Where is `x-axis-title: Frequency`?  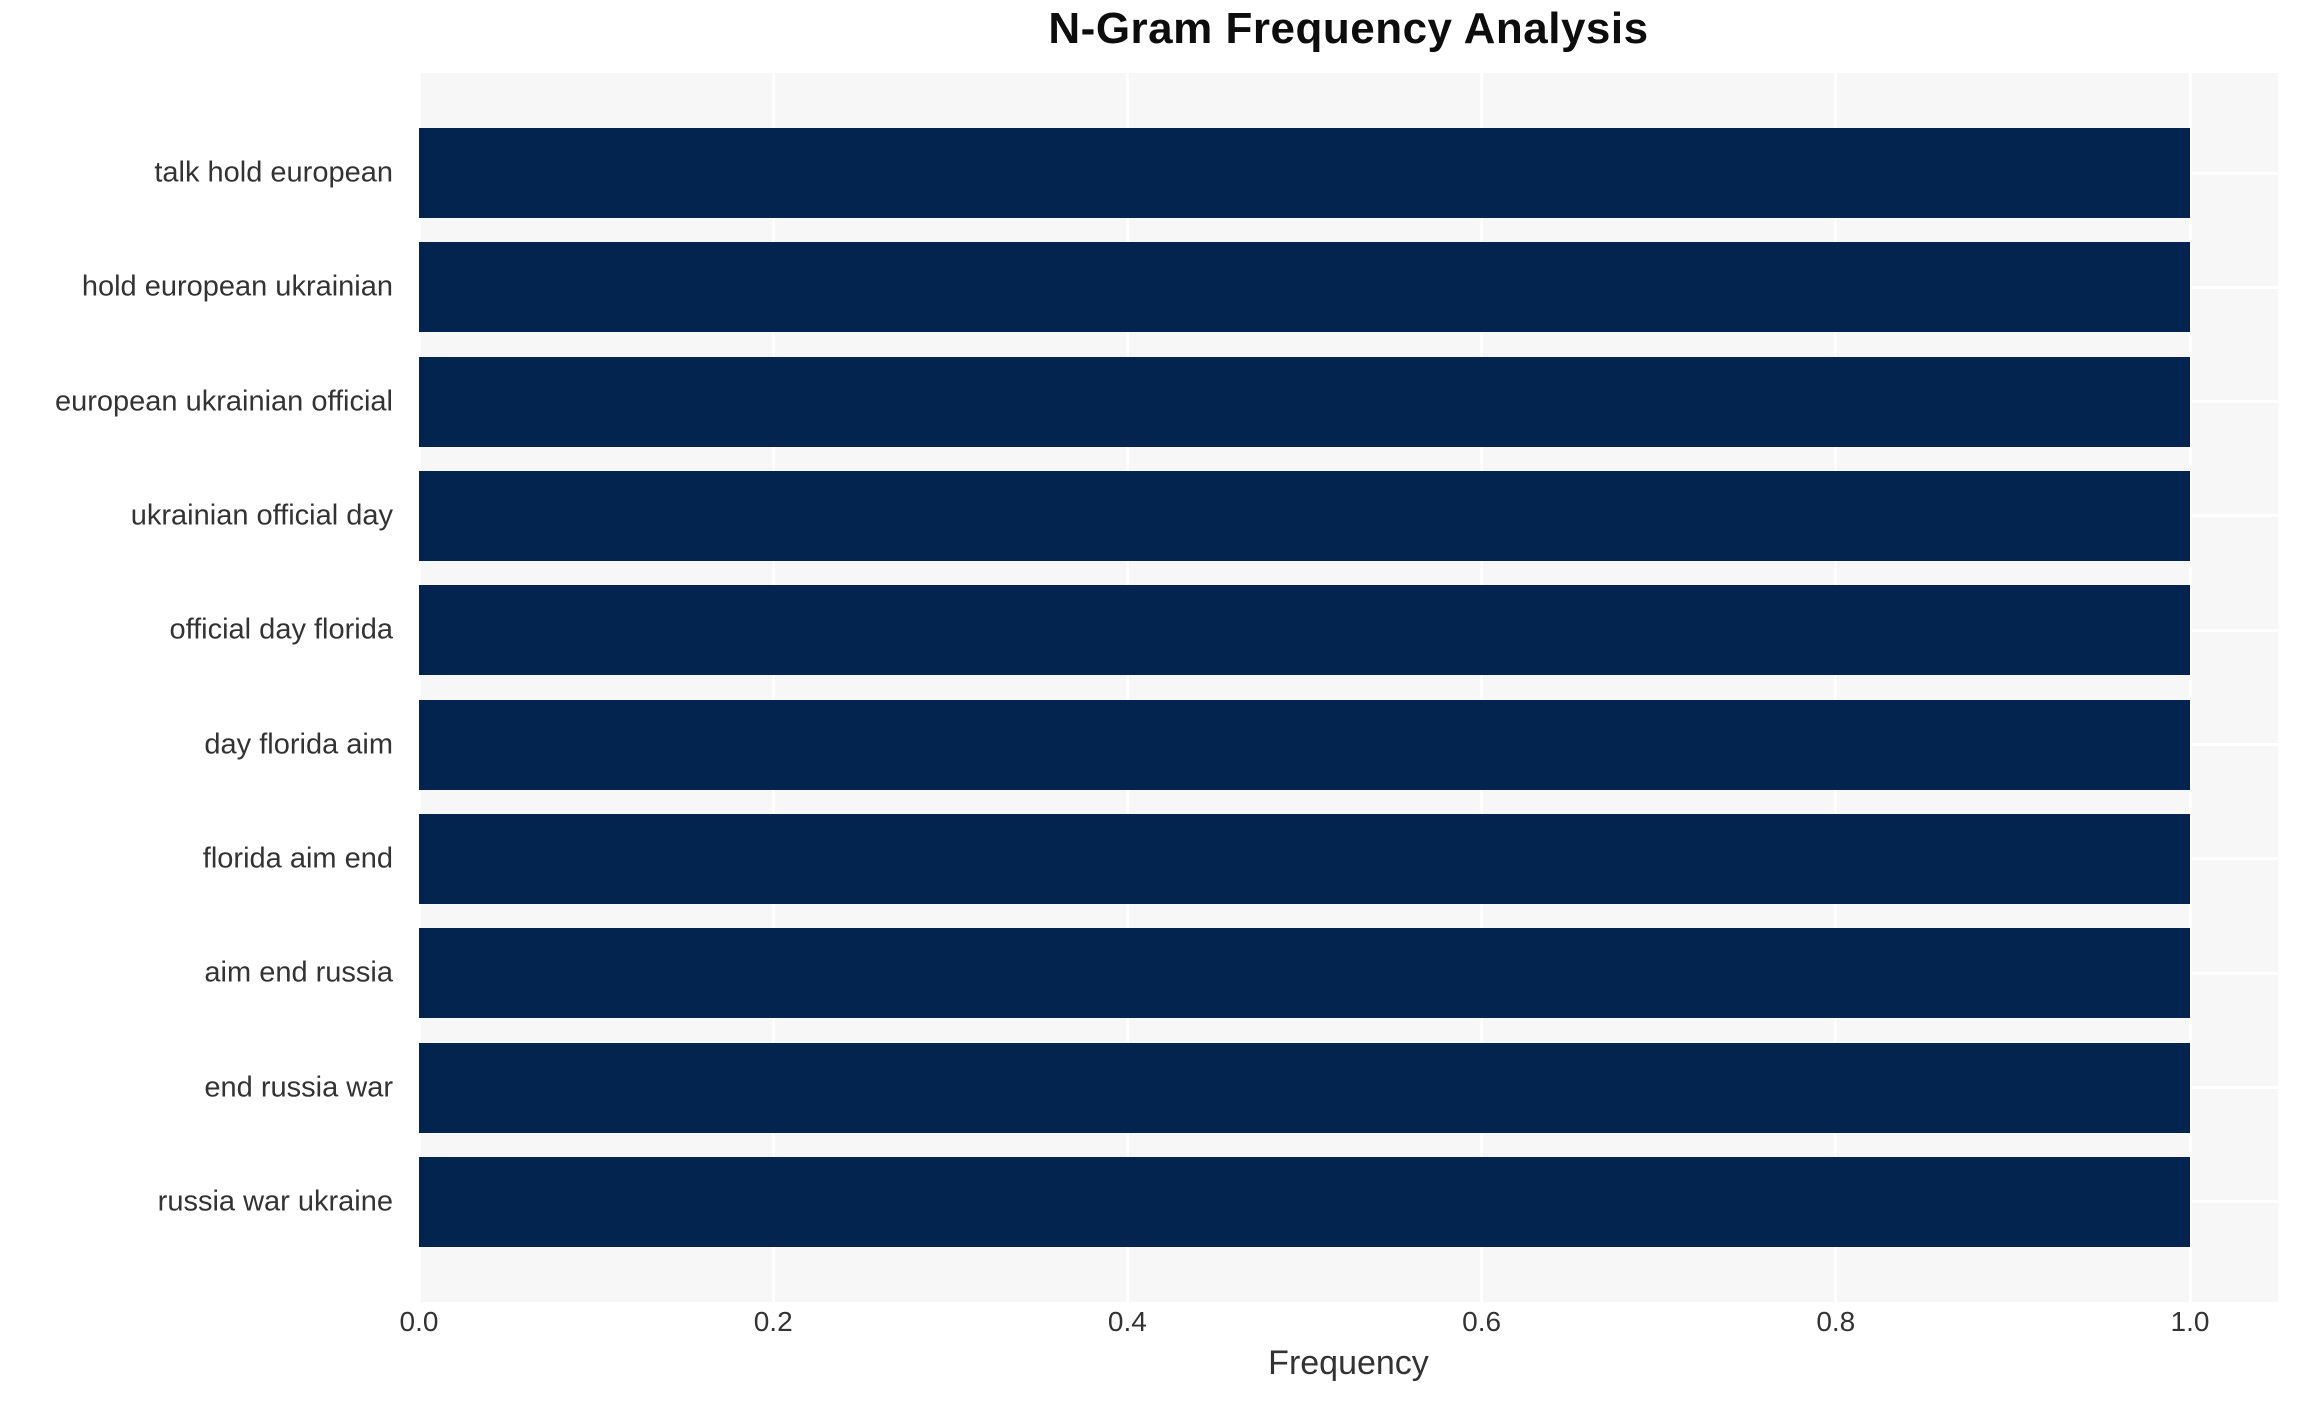 x-axis-title: Frequency is located at coordinates (1348, 1363).